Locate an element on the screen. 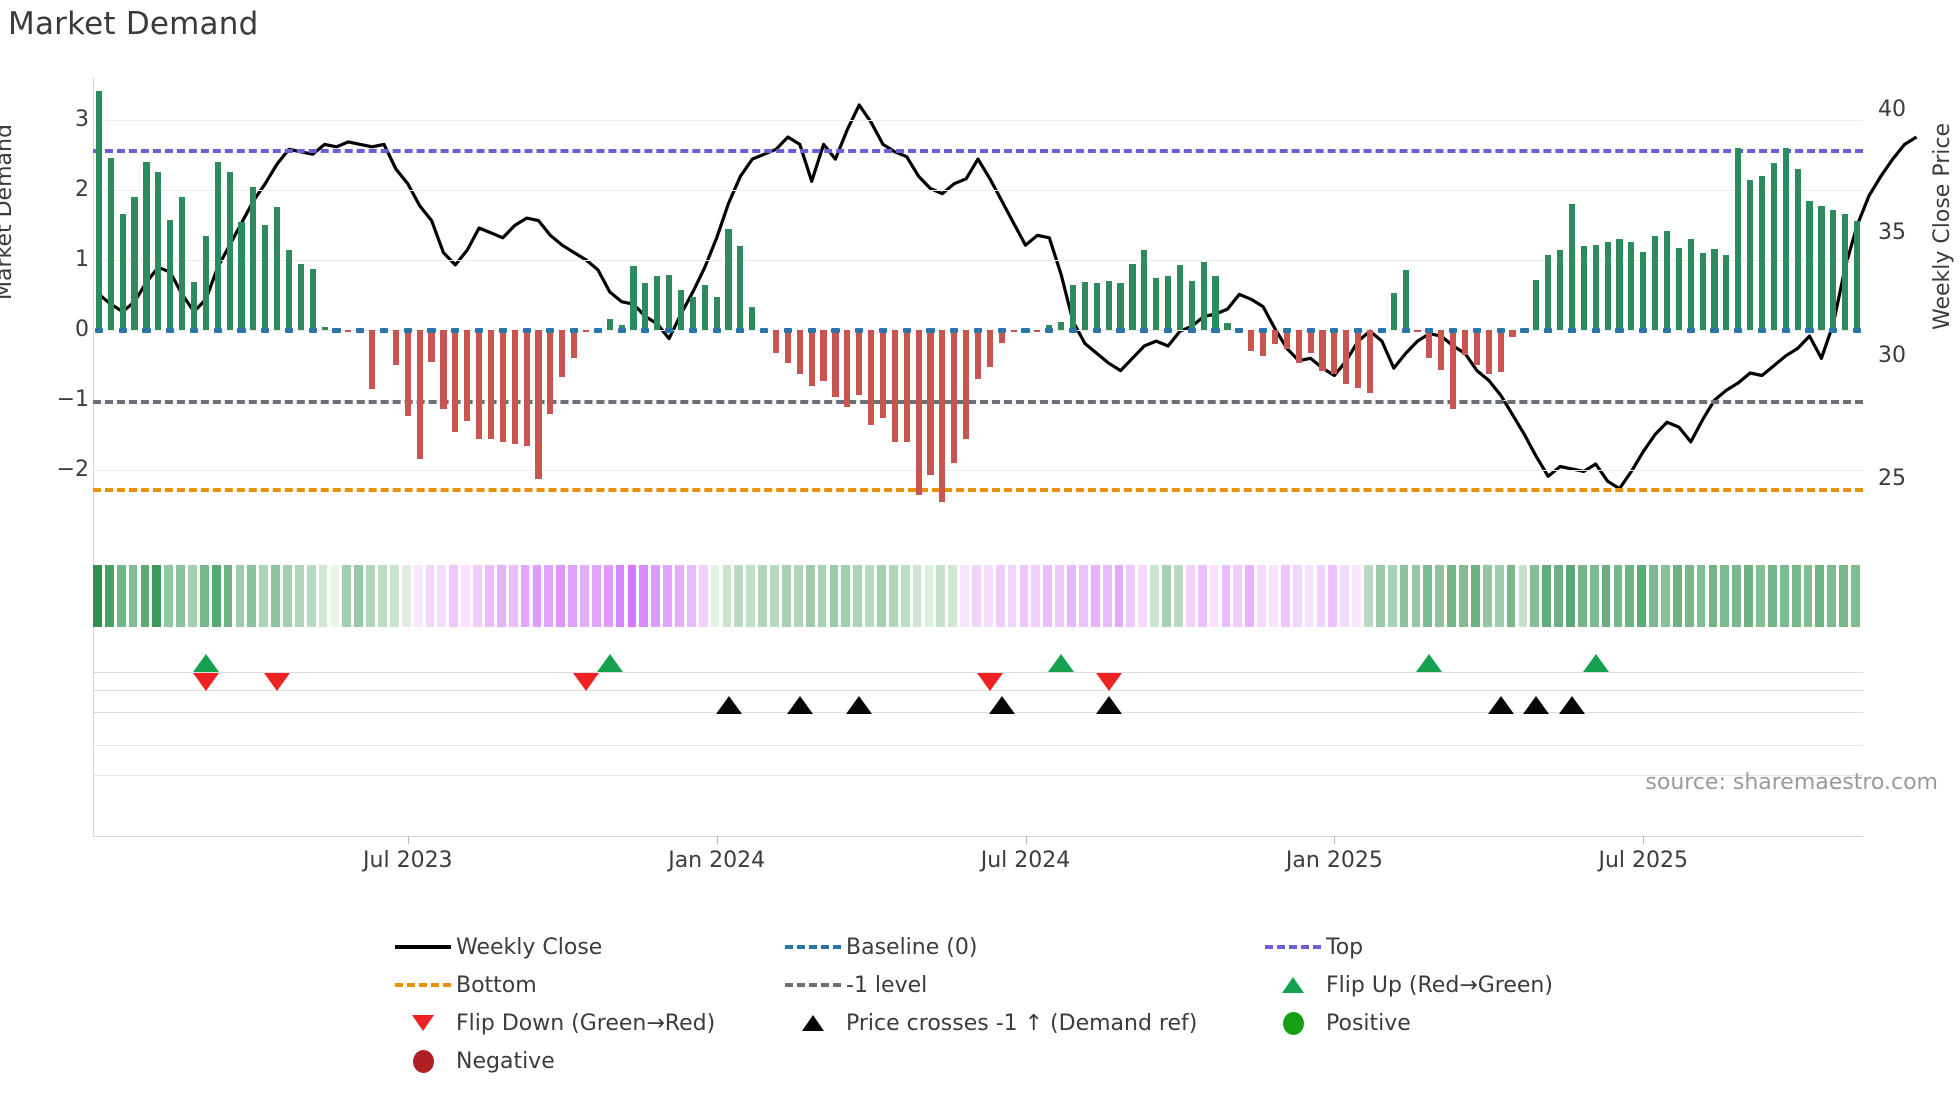  y-axis-tick-label: −1 is located at coordinates (72, 400).